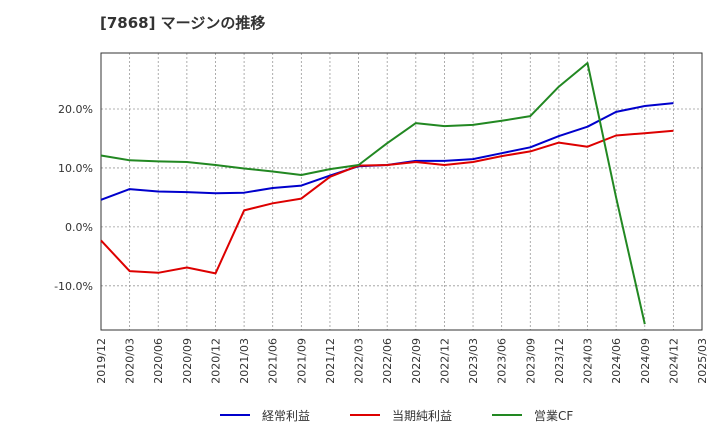  I want to click on x-tick-label: 2022/12, so click(444, 361).